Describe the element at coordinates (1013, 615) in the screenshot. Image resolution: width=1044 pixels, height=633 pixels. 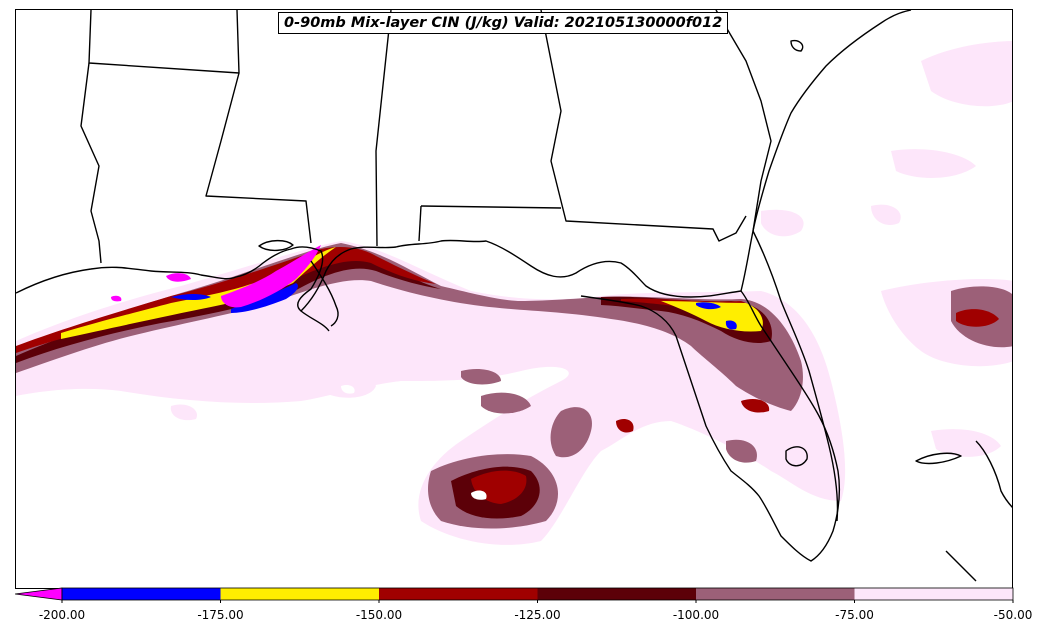
I see `colorbar-tick-label: -50.00` at that location.